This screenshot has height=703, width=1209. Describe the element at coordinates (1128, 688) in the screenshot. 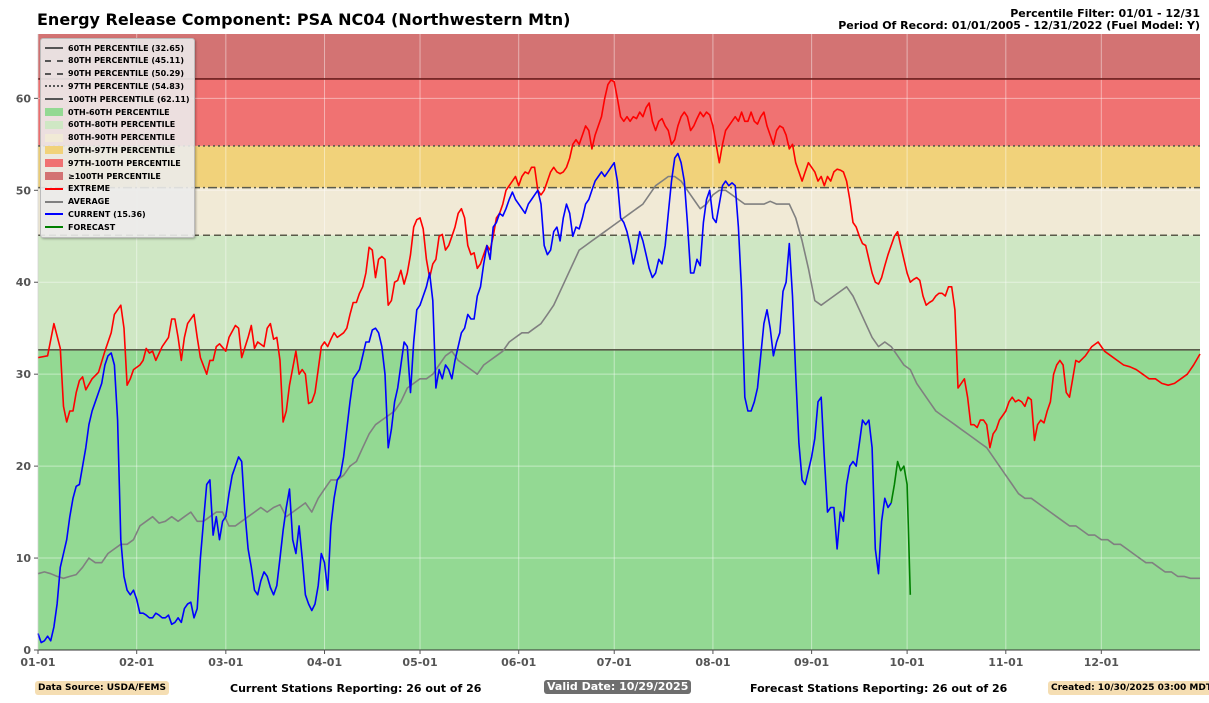

I see `created-badge: Created: 10/30/2025 03:00 MDT` at that location.